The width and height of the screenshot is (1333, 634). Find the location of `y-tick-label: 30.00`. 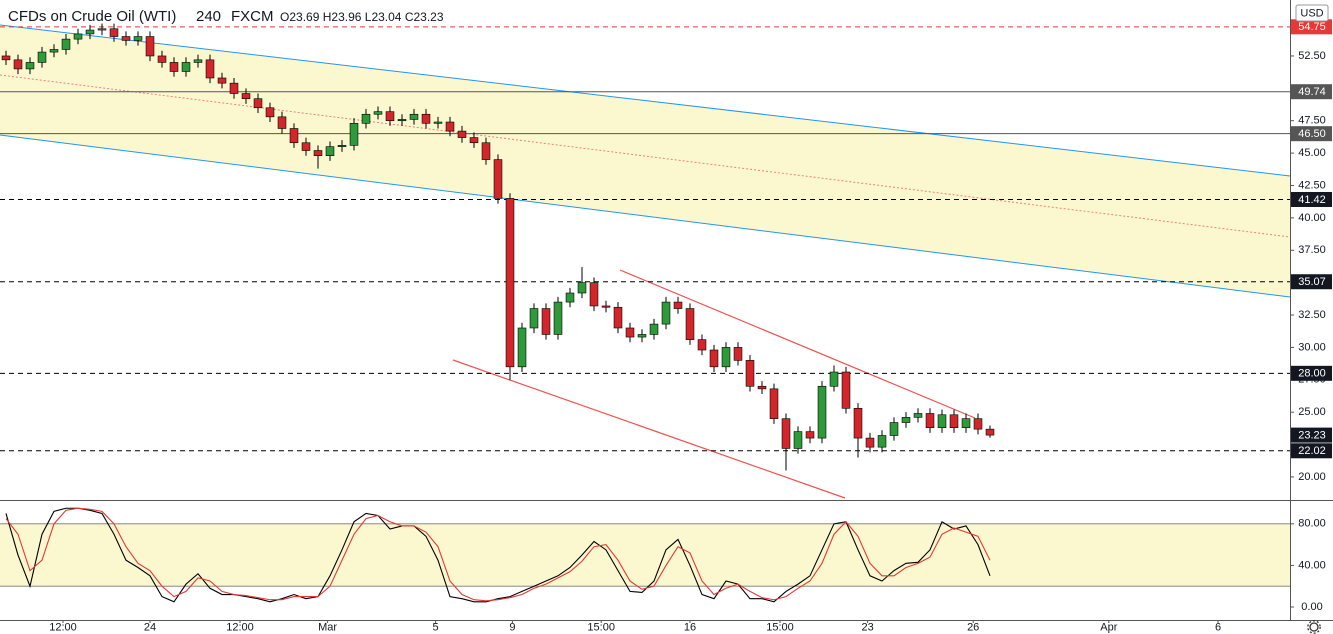

y-tick-label: 30.00 is located at coordinates (1312, 347).